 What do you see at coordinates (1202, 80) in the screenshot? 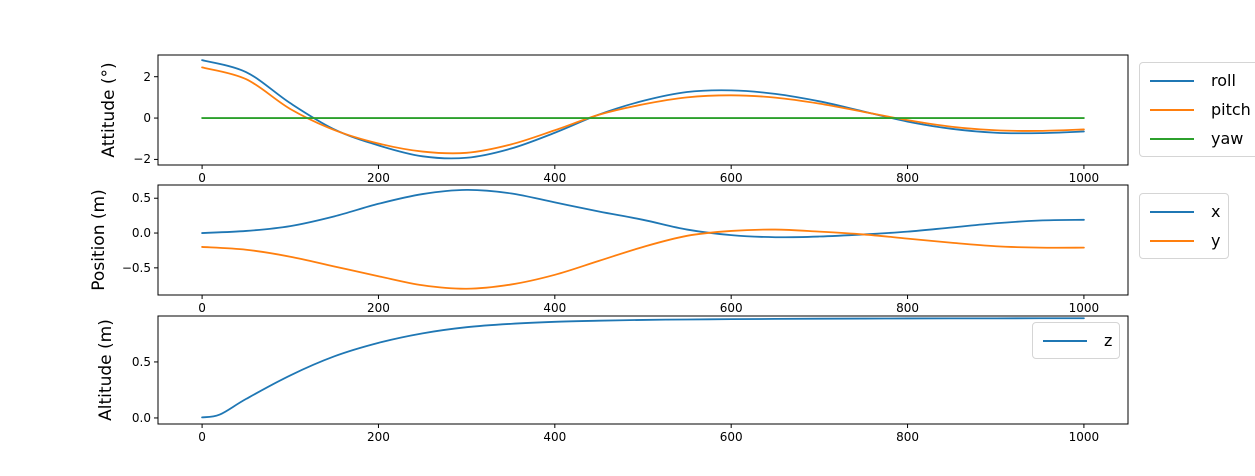
I see `legend-item-roll: roll` at bounding box center [1202, 80].